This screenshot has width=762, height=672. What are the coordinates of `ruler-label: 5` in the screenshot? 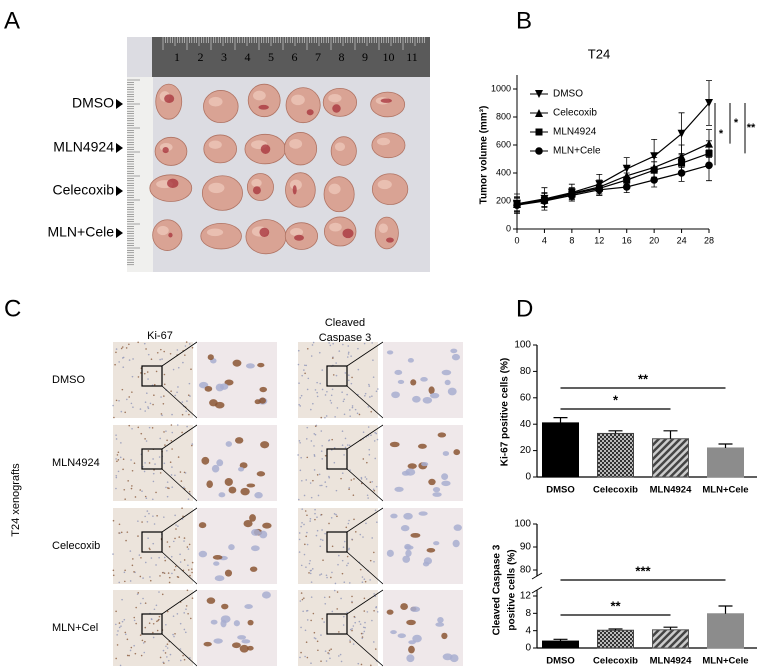 It's located at (271, 57).